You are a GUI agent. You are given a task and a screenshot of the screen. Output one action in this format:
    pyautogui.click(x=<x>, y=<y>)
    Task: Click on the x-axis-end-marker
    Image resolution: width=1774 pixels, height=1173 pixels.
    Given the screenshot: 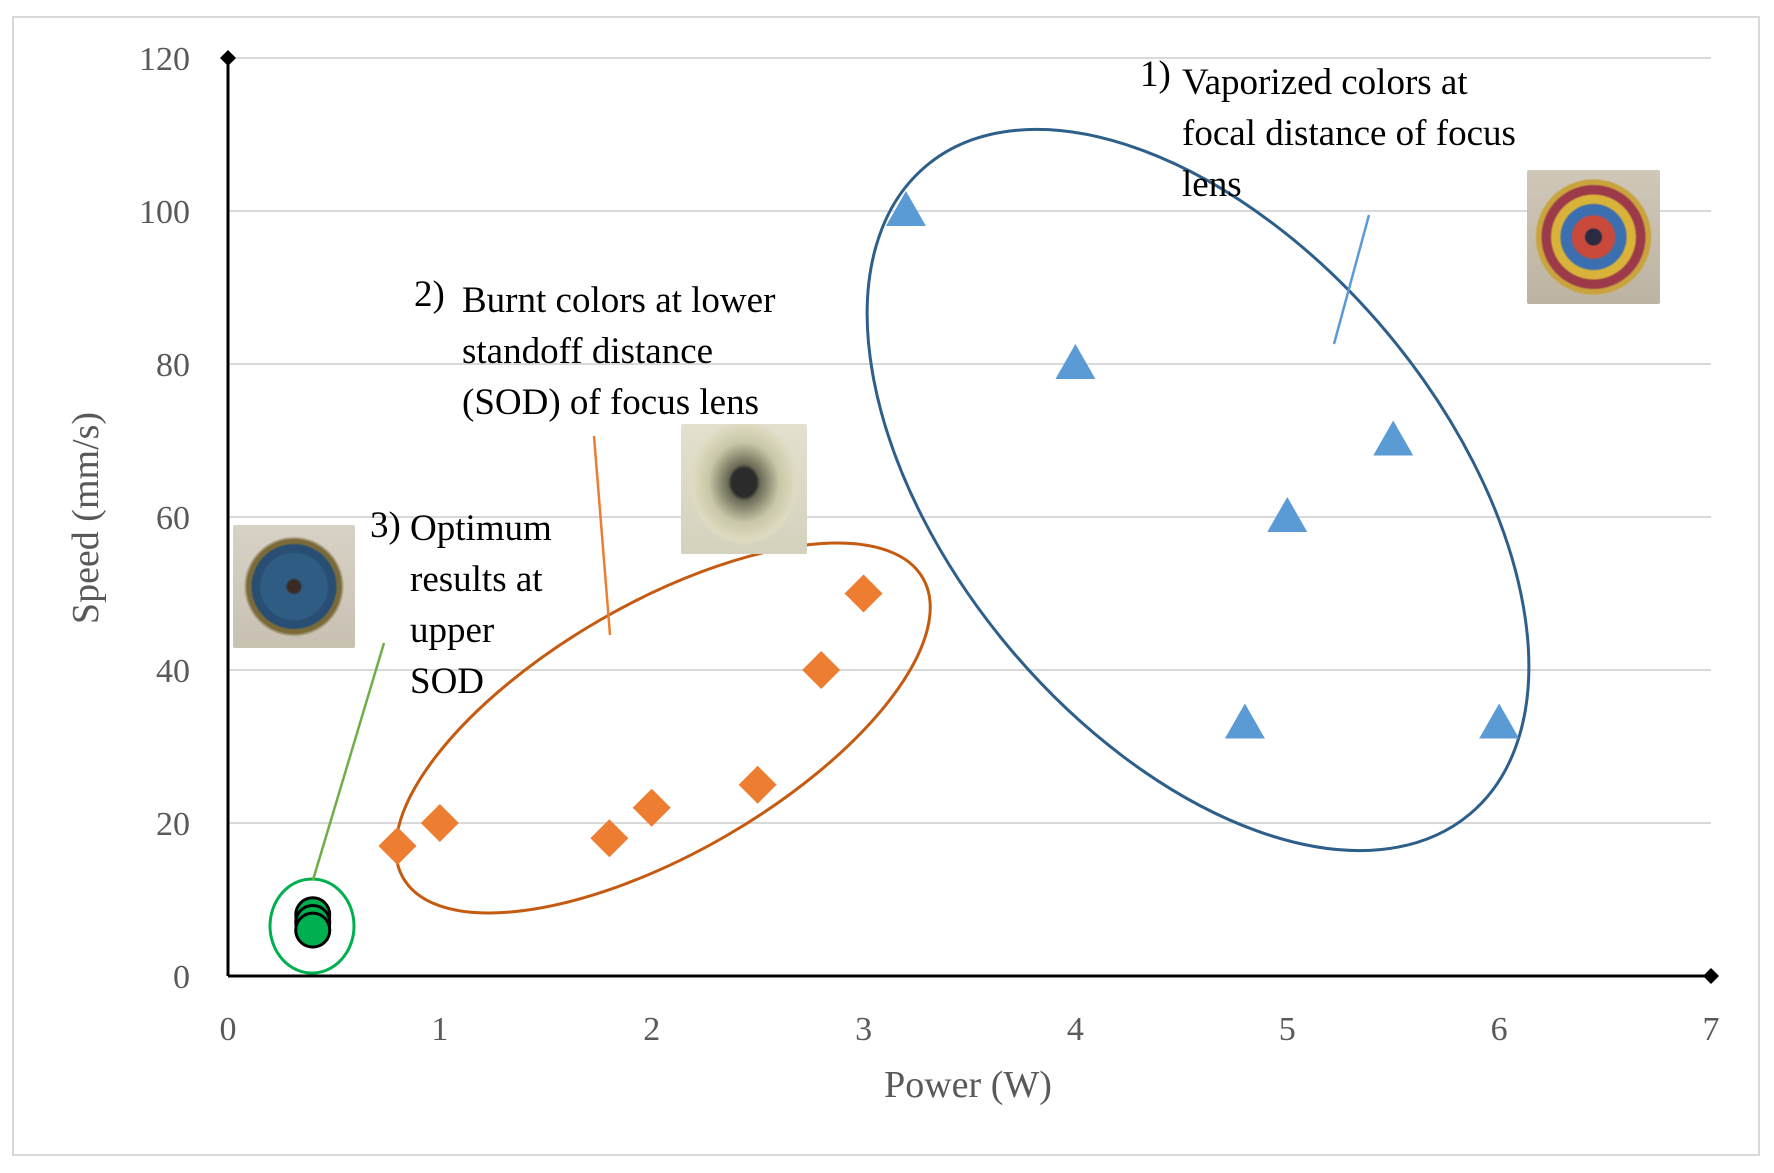 What is the action you would take?
    pyautogui.click(x=1711, y=976)
    